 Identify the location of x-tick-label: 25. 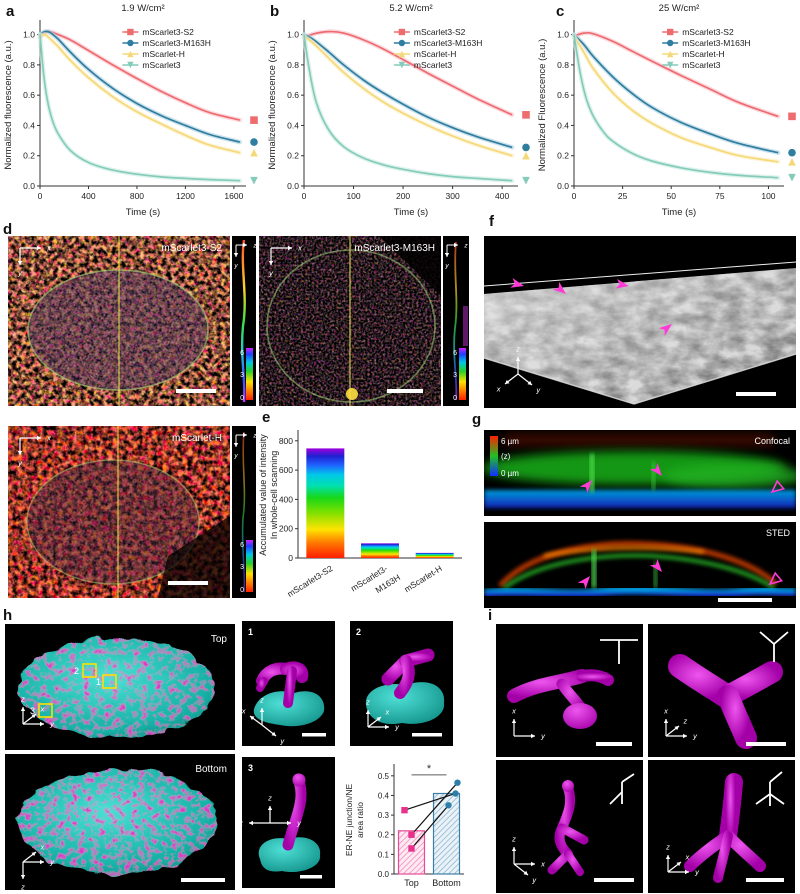
(623, 196).